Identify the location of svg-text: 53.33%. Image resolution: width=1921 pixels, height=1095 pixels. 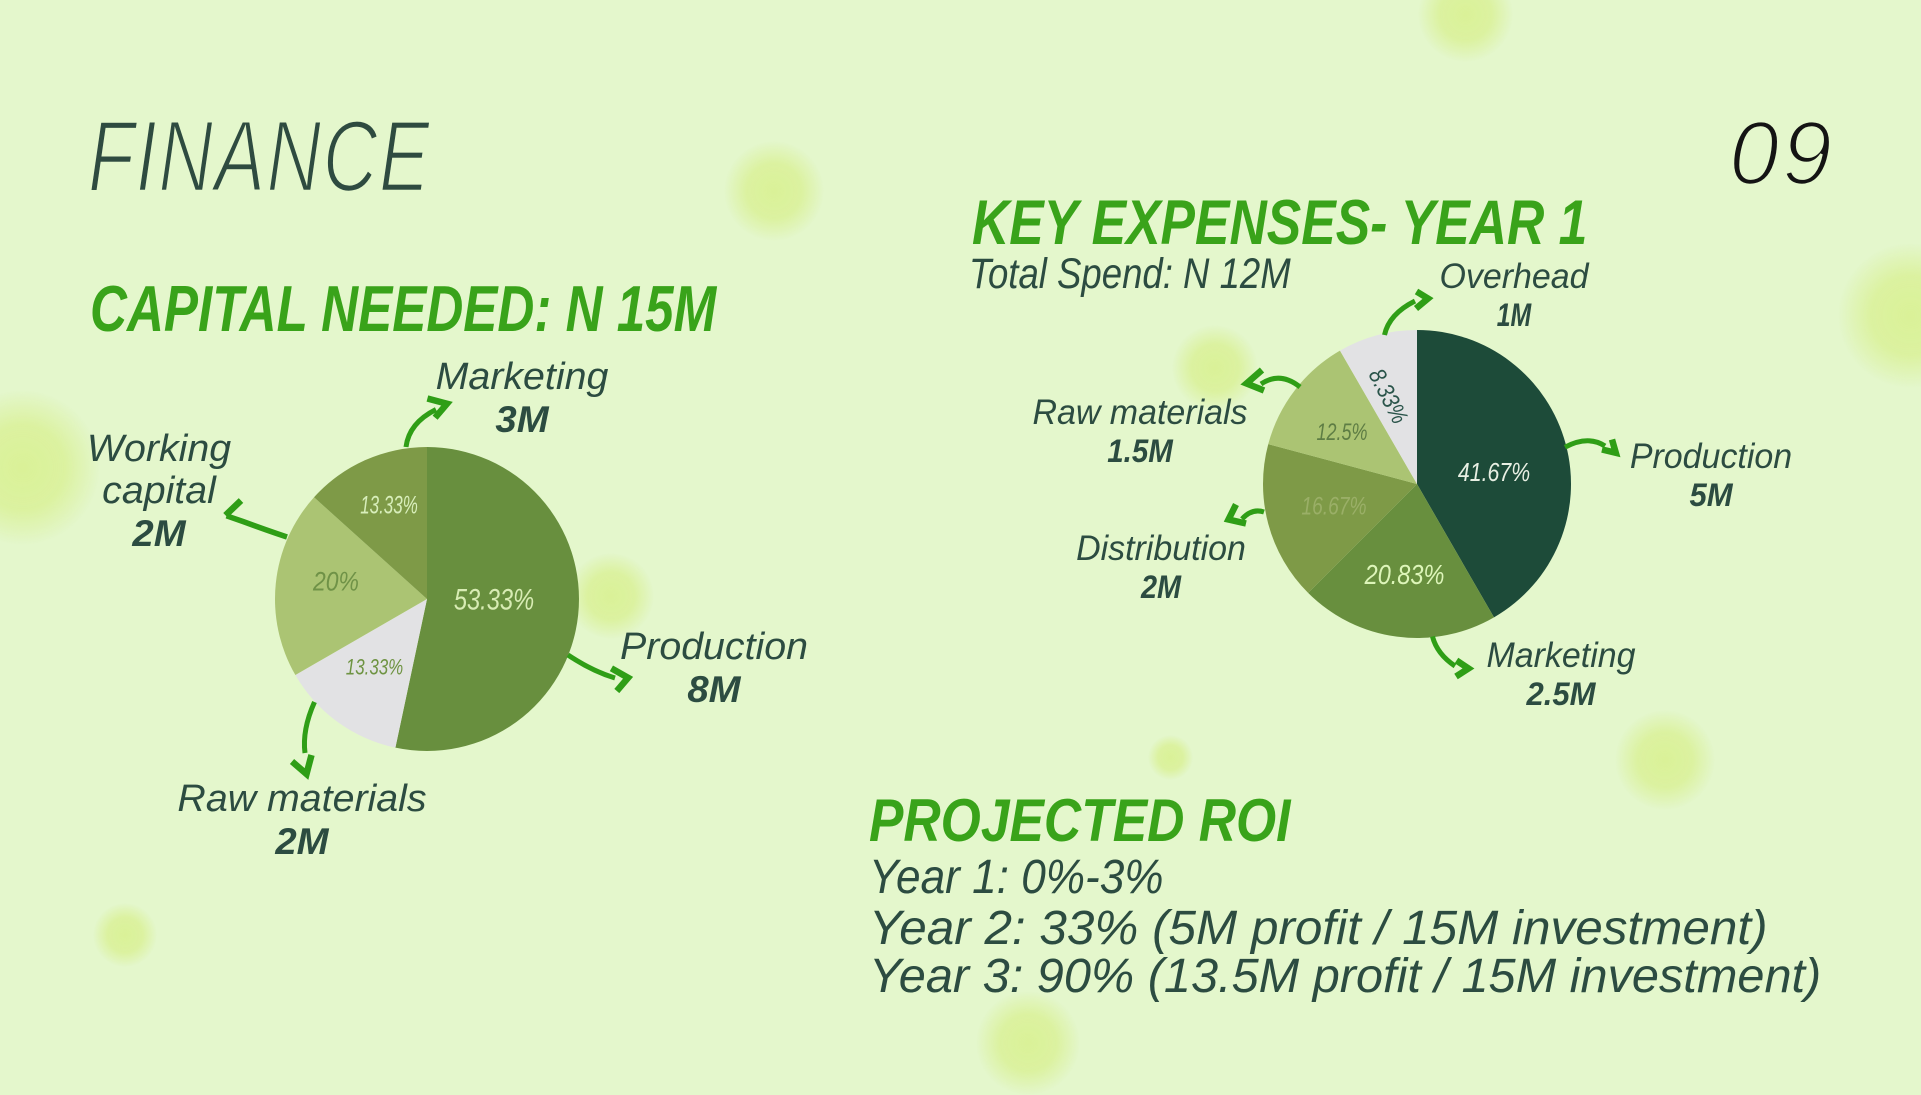
(494, 599).